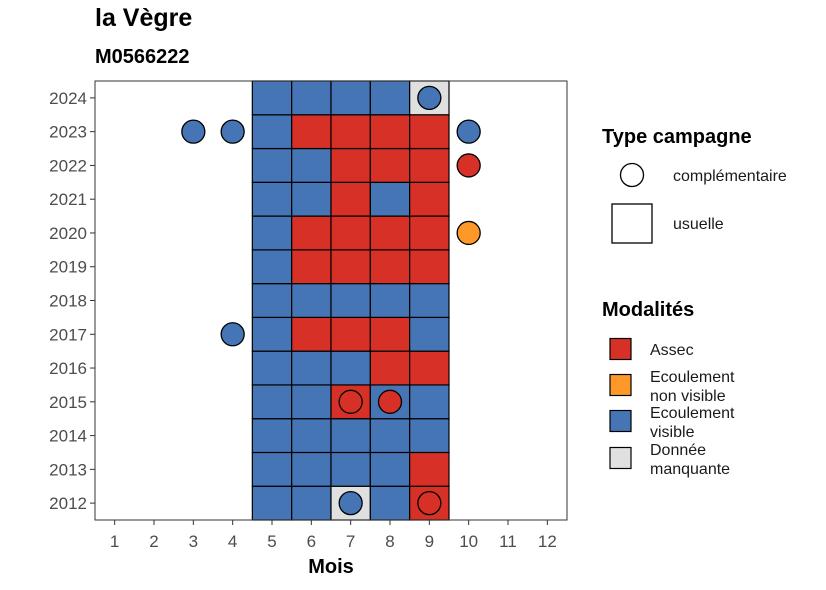 The image size is (826, 590). I want to click on x-tick-label: 3, so click(193, 541).